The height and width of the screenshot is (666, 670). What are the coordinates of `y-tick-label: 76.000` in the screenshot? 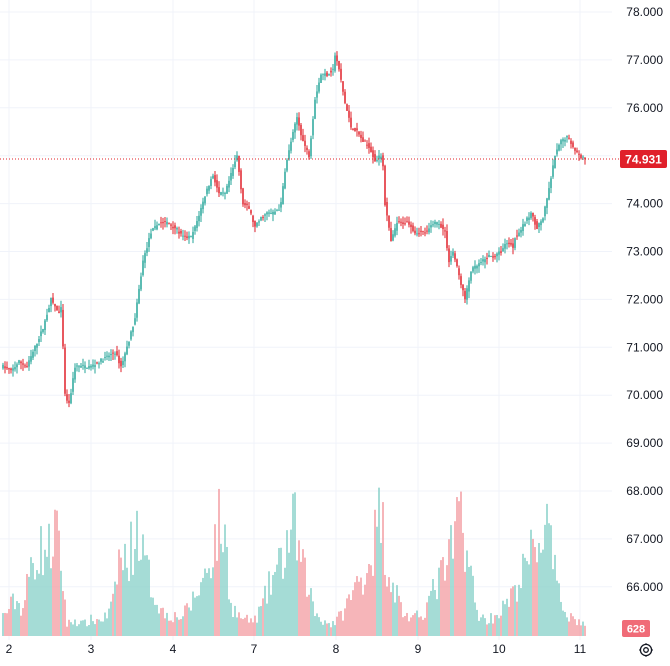 It's located at (644, 108).